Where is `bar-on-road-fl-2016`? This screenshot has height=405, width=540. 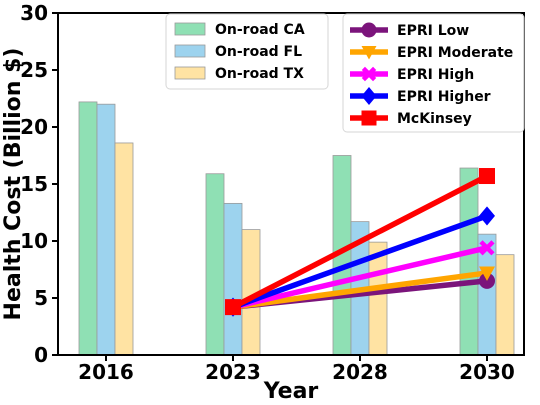
bar-on-road-fl-2016 is located at coordinates (106, 229).